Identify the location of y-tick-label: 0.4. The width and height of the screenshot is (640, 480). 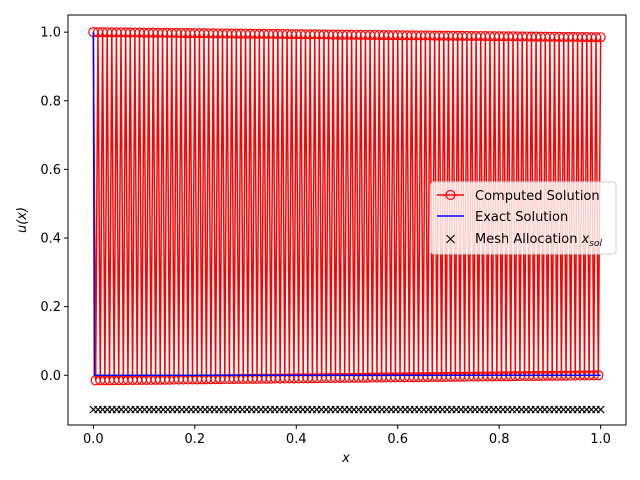
(50, 239).